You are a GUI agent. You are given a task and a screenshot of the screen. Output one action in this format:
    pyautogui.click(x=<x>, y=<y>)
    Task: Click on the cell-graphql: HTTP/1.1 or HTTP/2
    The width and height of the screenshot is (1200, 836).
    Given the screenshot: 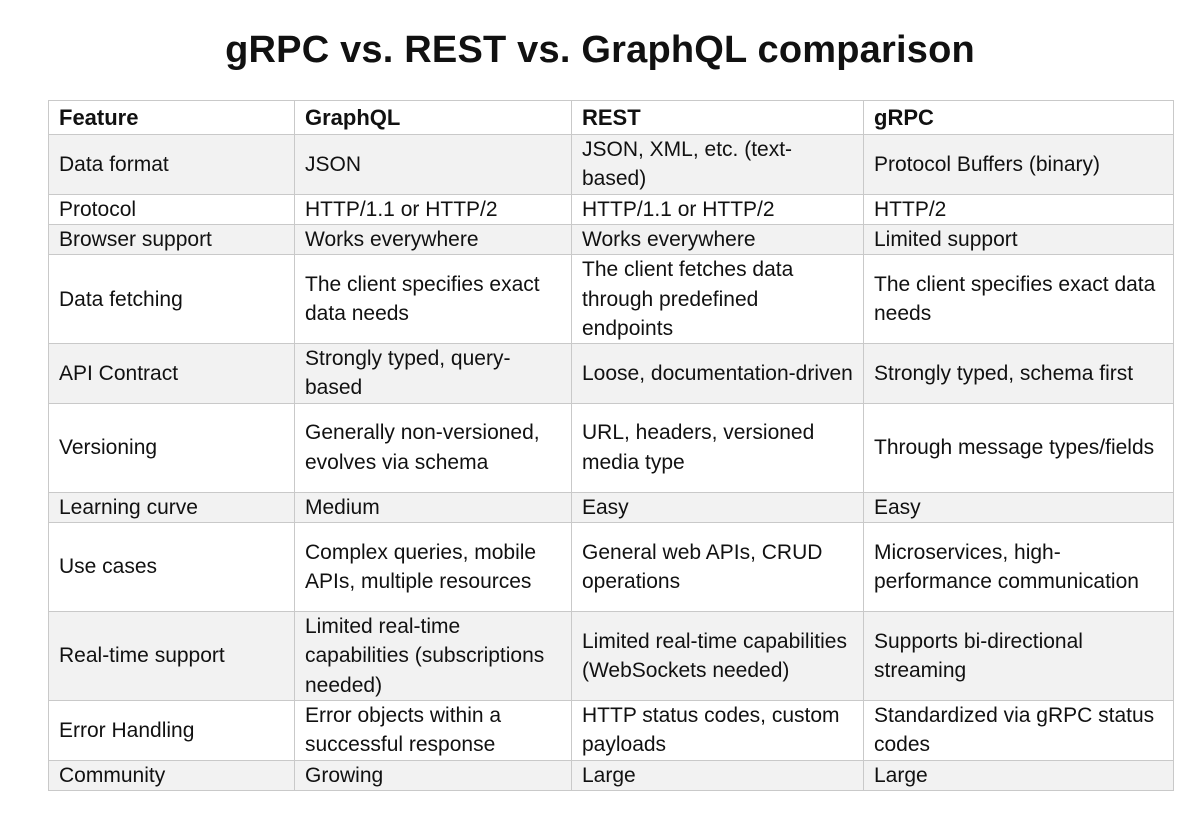 What is the action you would take?
    pyautogui.click(x=433, y=209)
    